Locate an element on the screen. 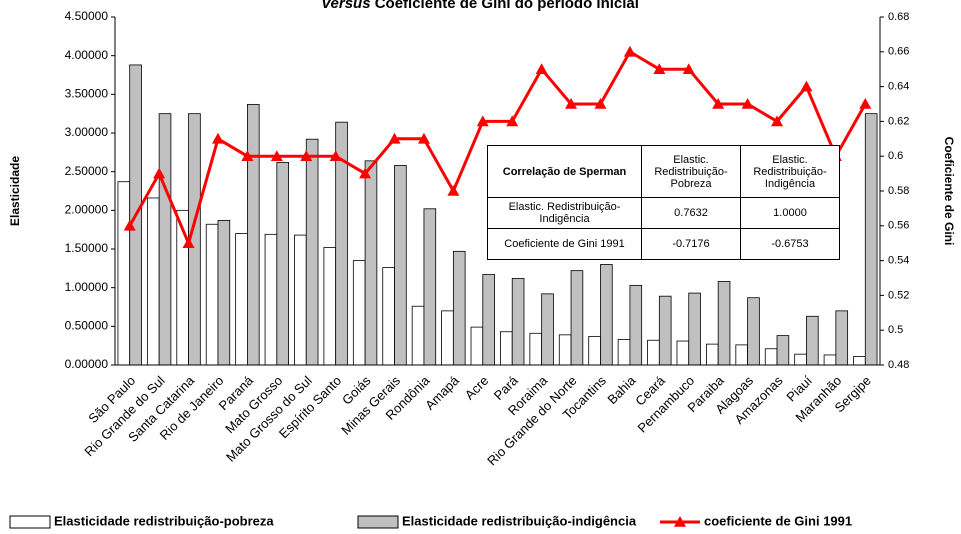  table-cell: -0.7176 is located at coordinates (691, 244).